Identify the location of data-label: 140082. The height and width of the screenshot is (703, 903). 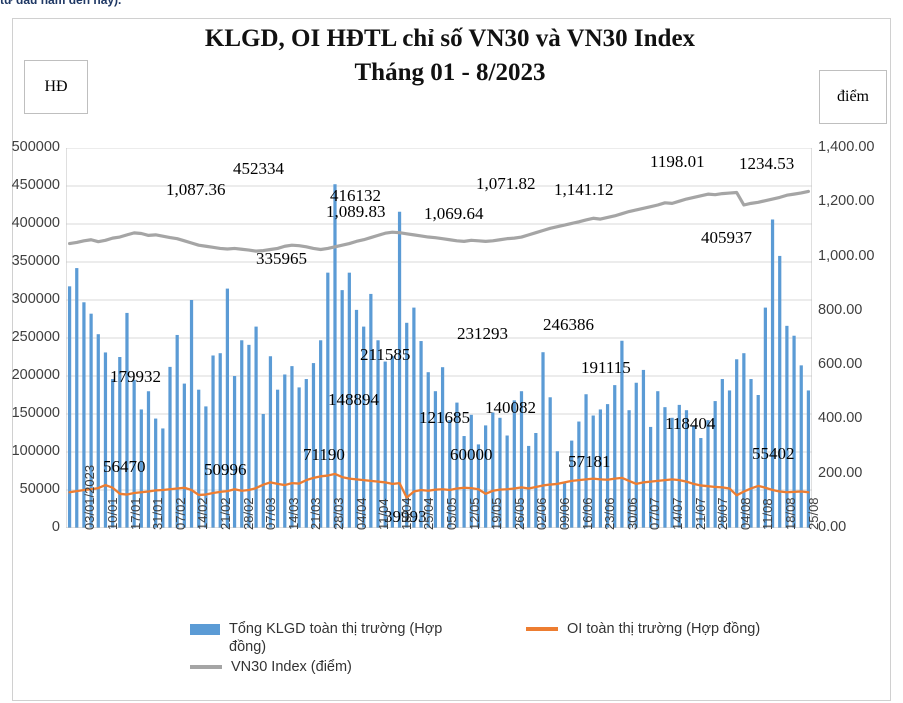
(510, 407).